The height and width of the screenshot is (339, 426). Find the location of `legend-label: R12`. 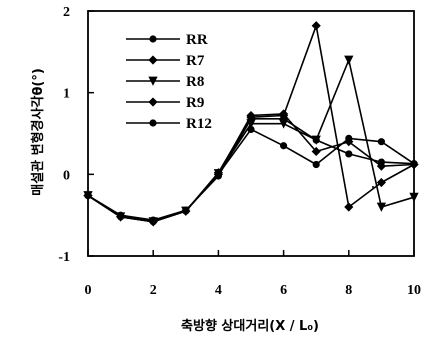

legend-label: R12 is located at coordinates (199, 124).